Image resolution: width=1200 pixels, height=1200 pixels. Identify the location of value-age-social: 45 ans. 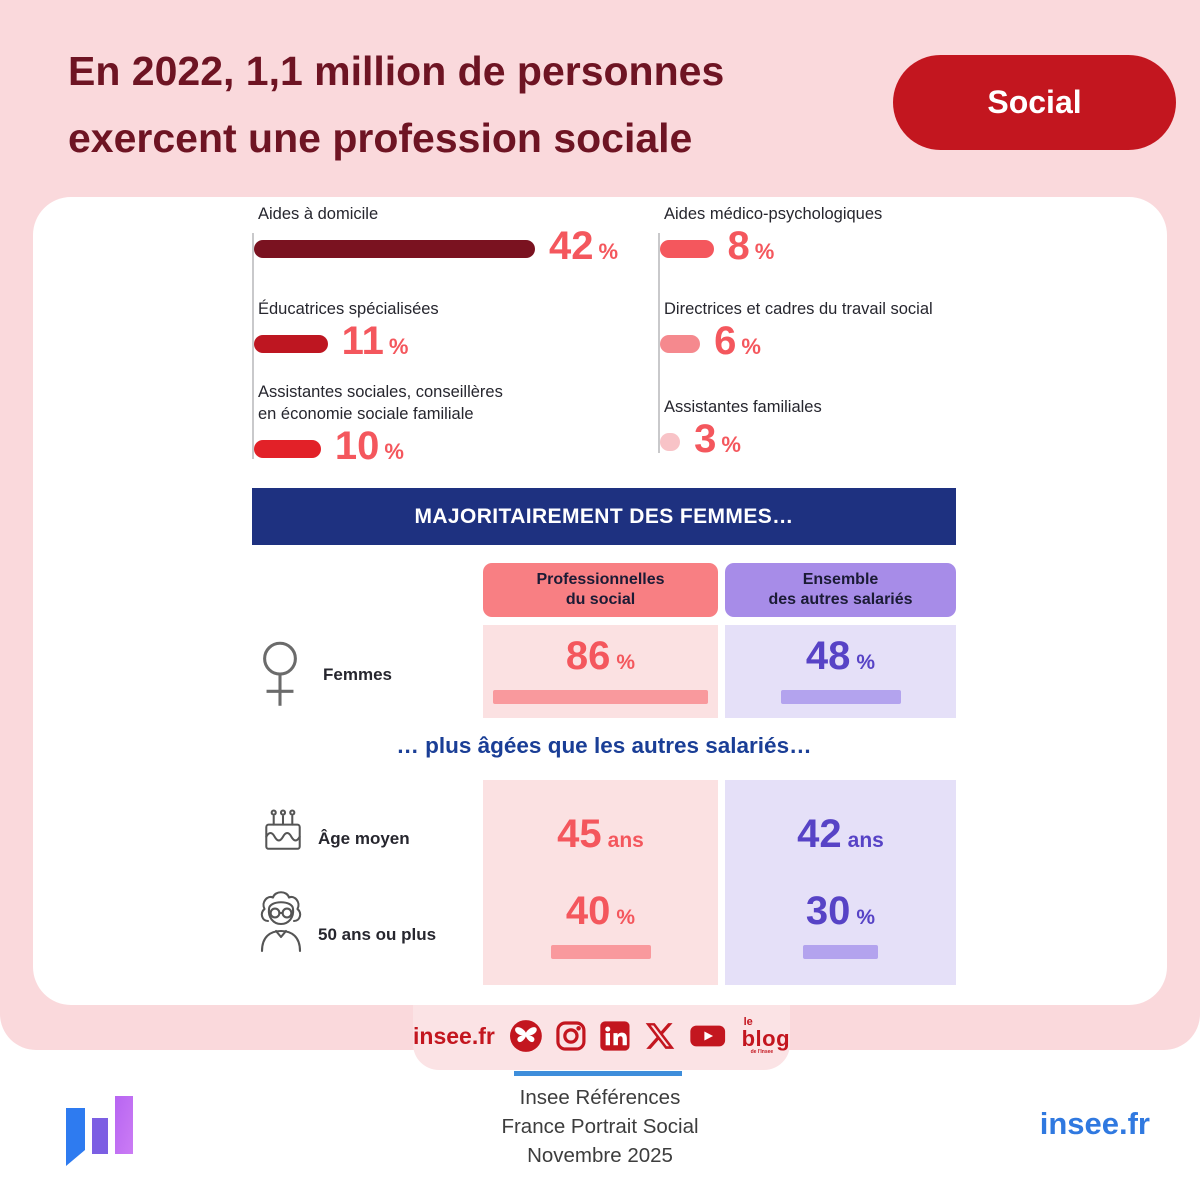
(600, 834).